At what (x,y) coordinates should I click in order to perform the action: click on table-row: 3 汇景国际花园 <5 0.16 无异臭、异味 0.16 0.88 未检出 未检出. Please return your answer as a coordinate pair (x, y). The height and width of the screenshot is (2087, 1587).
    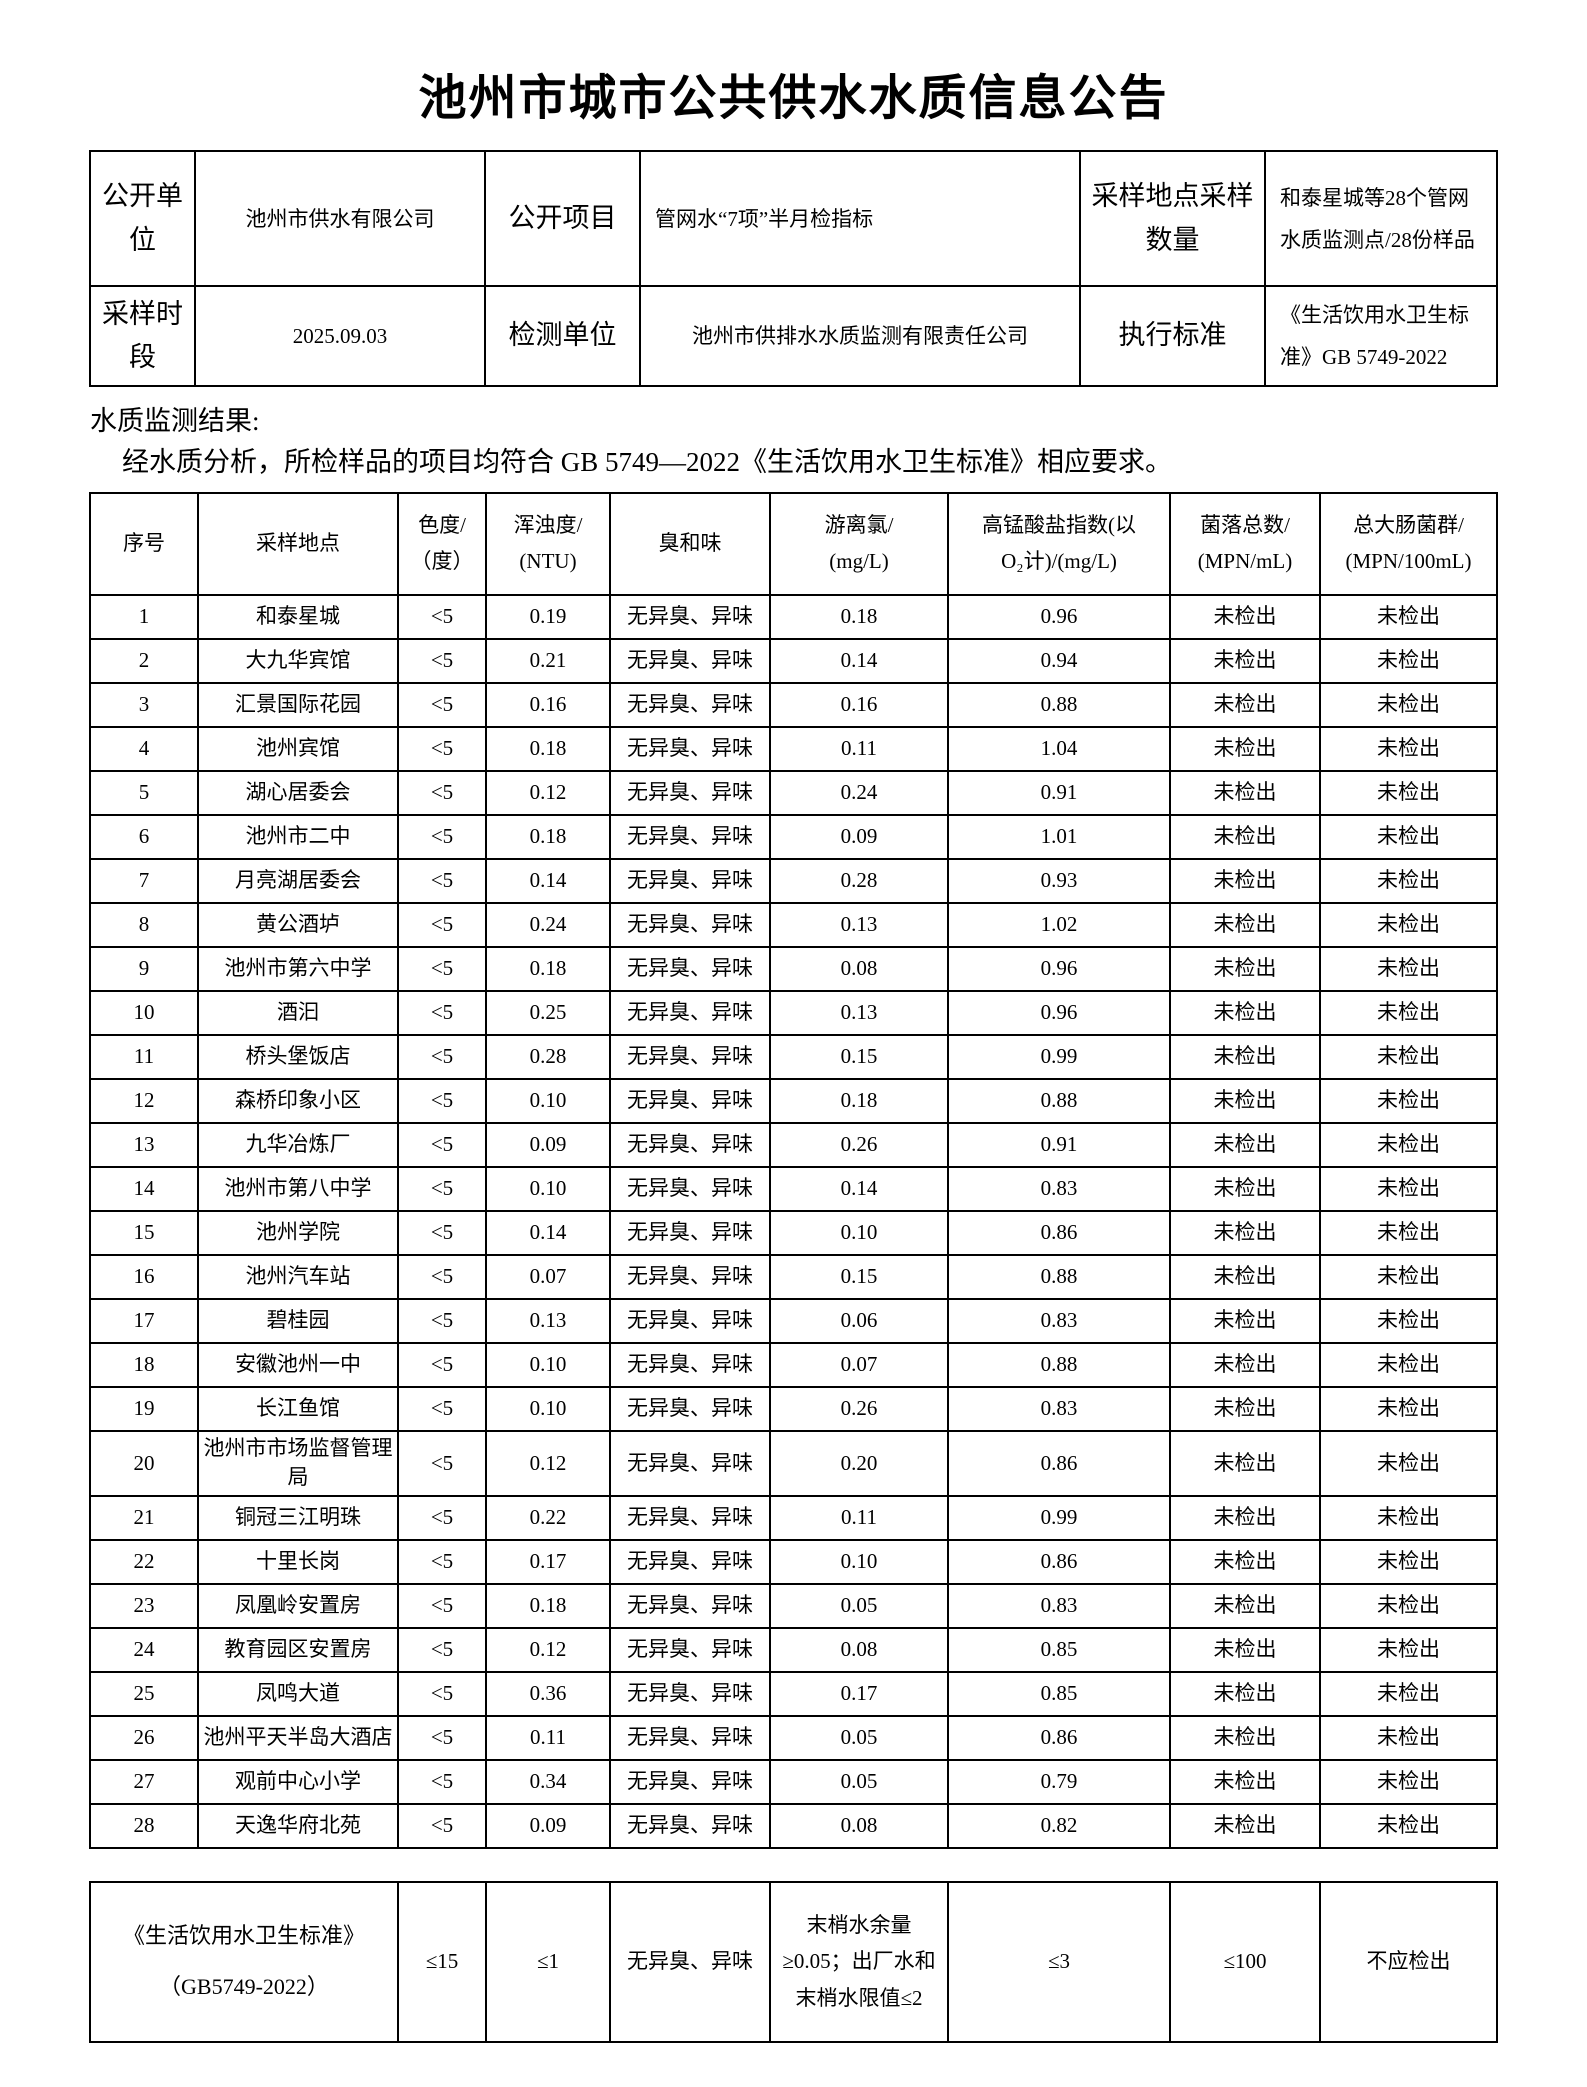
    Looking at the image, I should click on (793, 705).